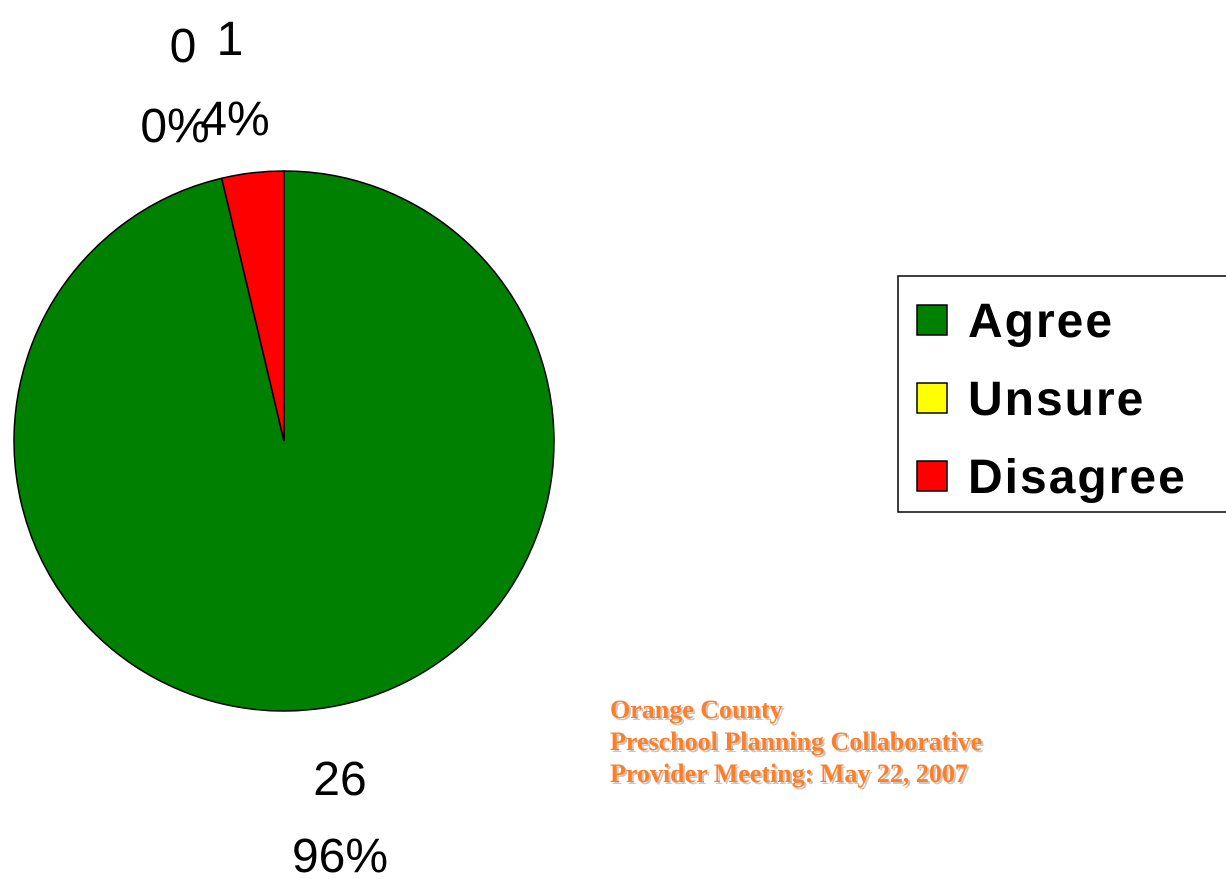 The image size is (1226, 879). What do you see at coordinates (339, 779) in the screenshot?
I see `data-label: 26` at bounding box center [339, 779].